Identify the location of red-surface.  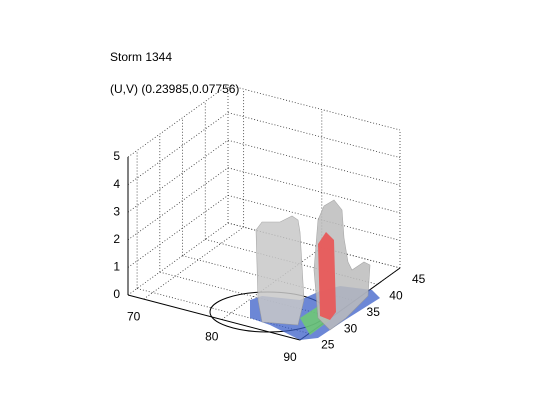
(327, 276).